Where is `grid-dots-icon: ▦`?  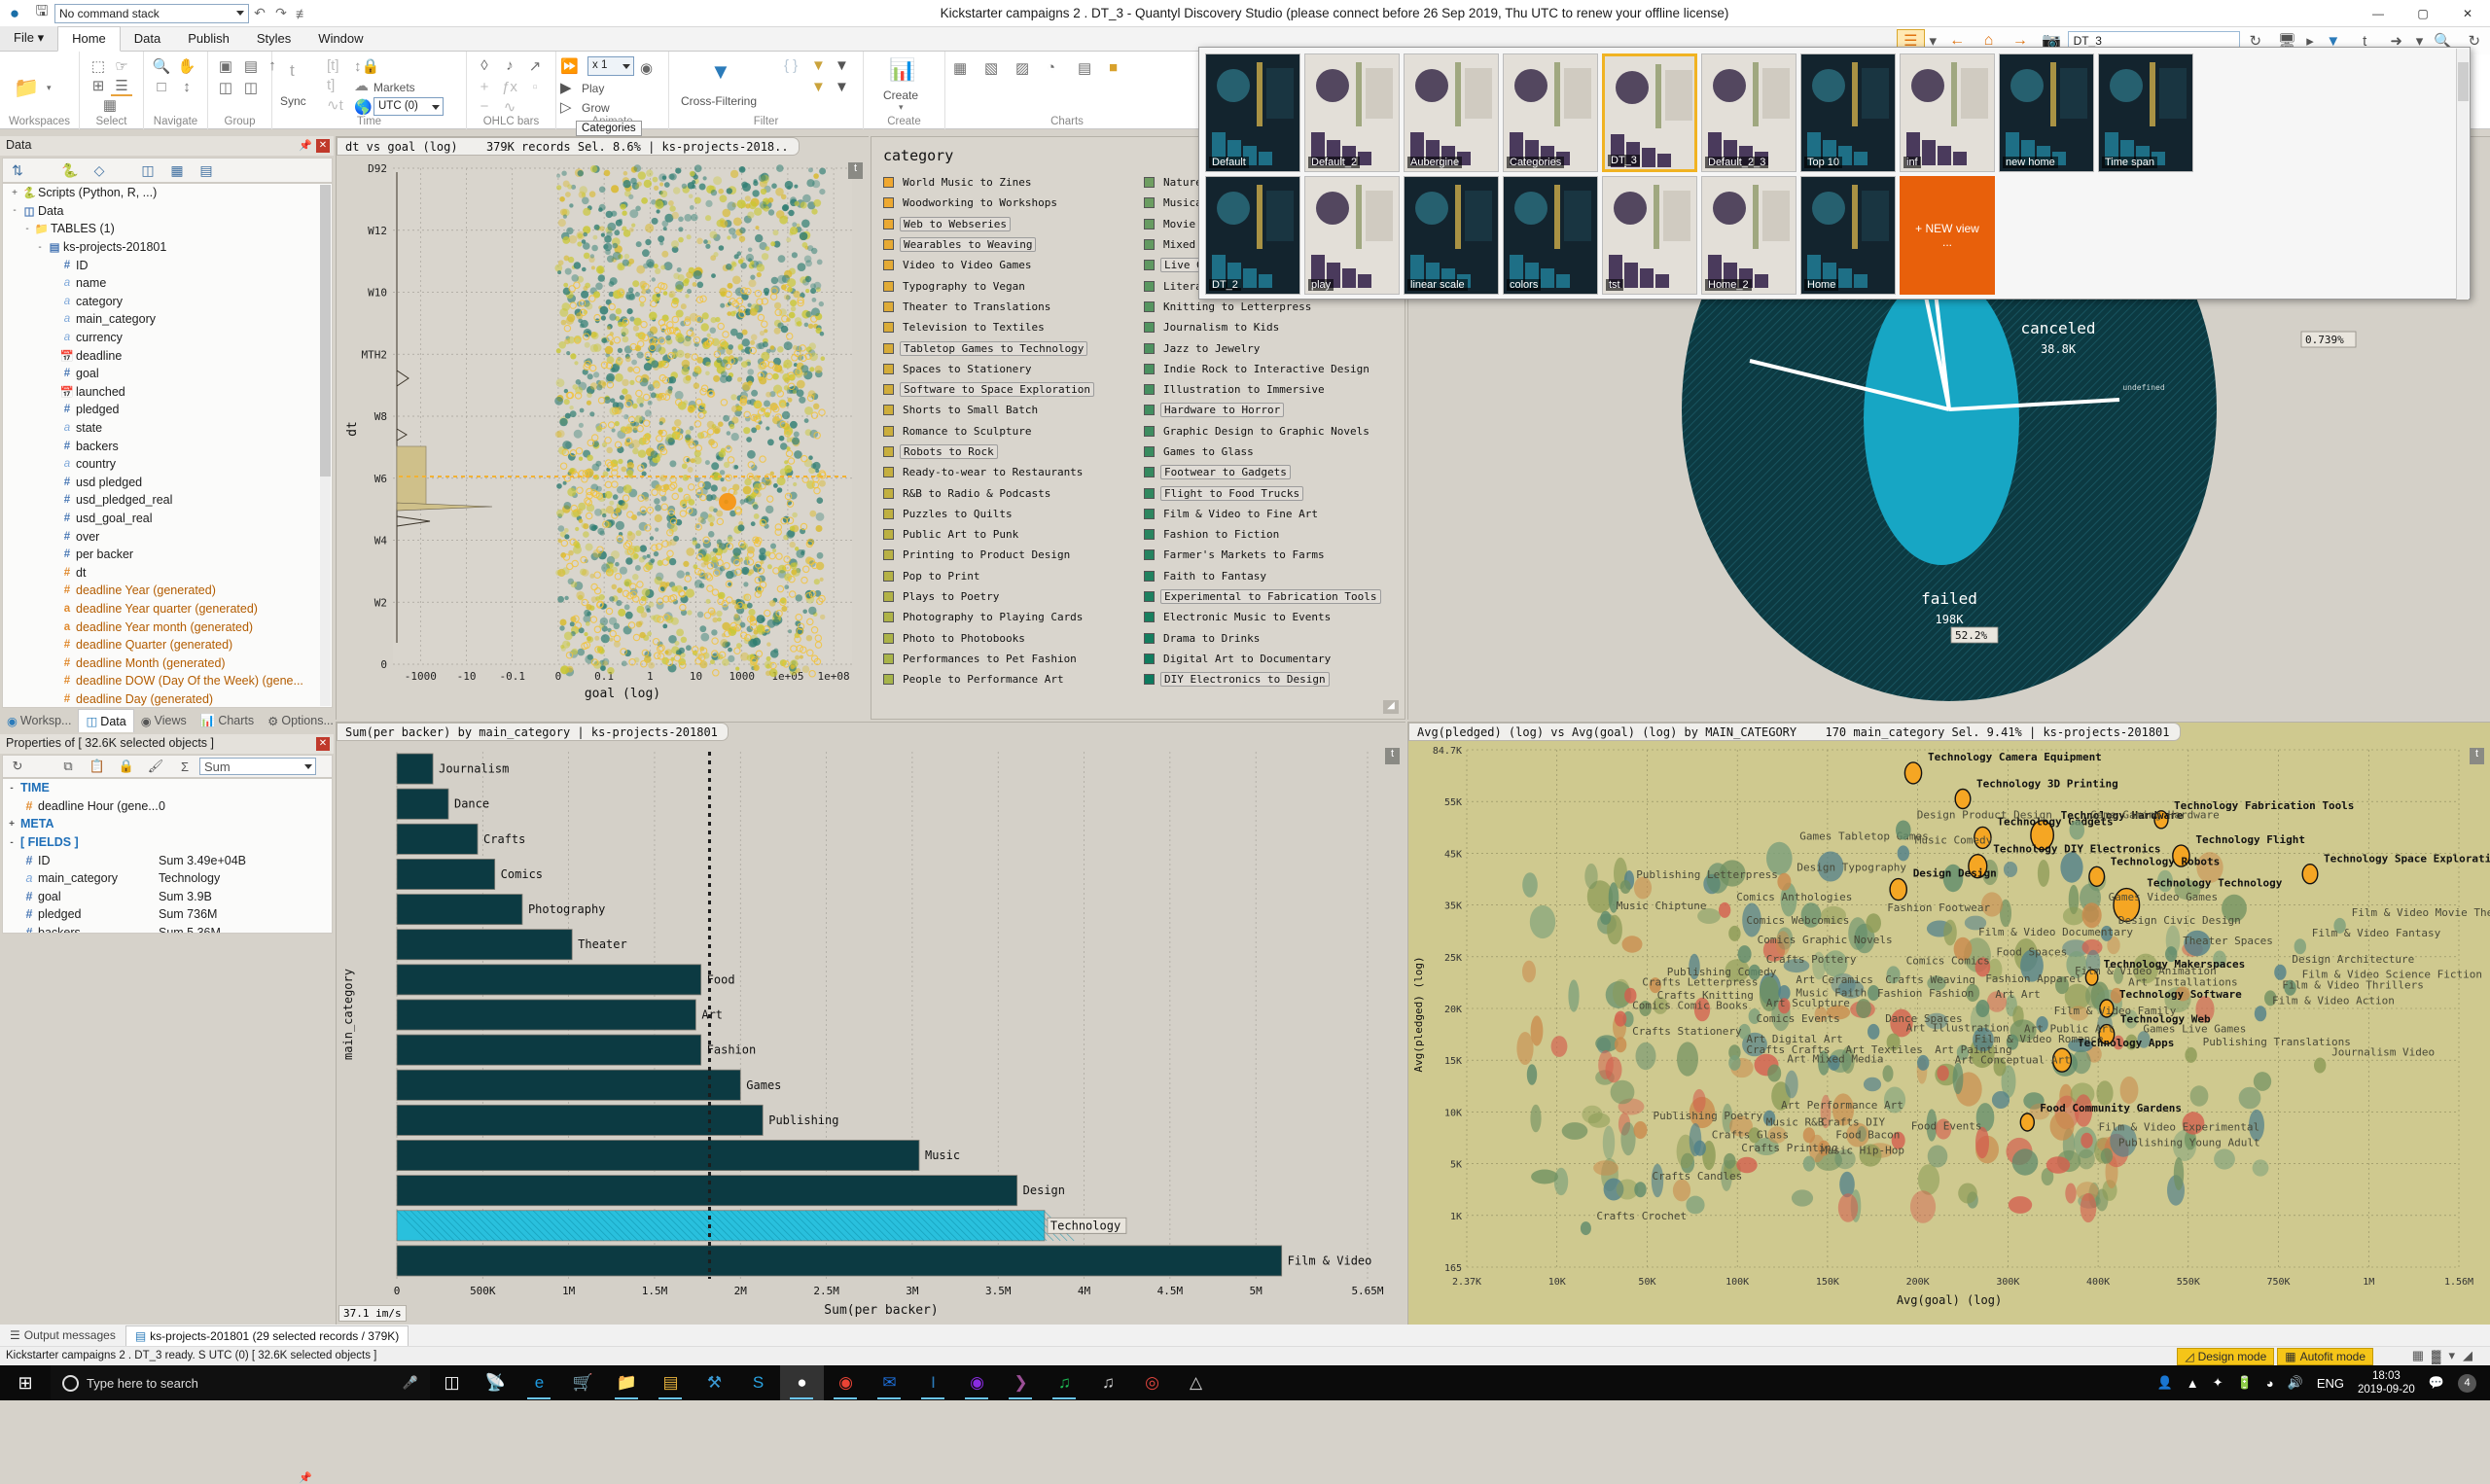 grid-dots-icon: ▦ is located at coordinates (177, 170).